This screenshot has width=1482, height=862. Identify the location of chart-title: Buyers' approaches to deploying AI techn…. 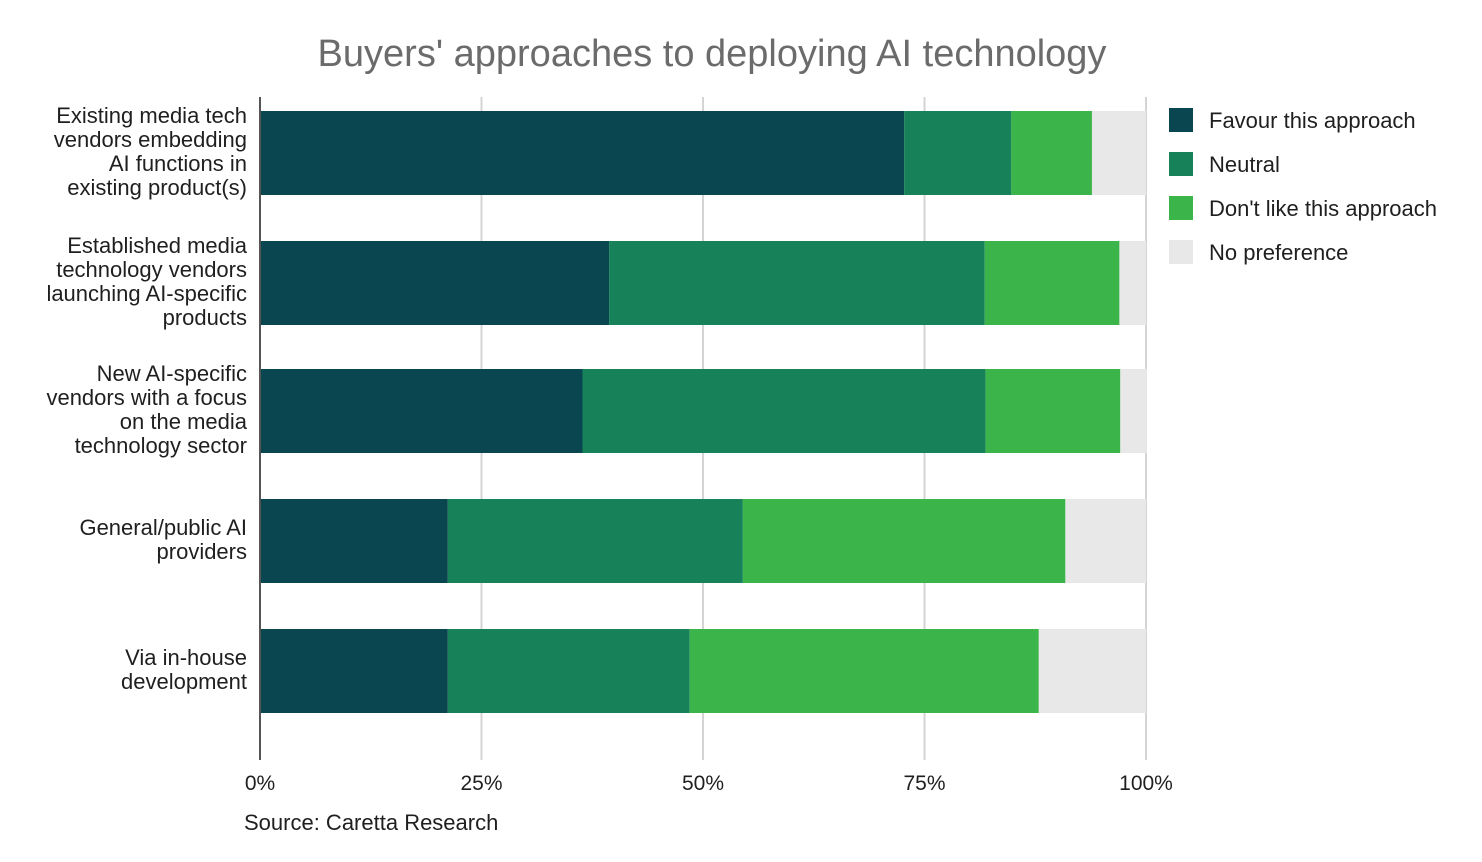
(712, 54).